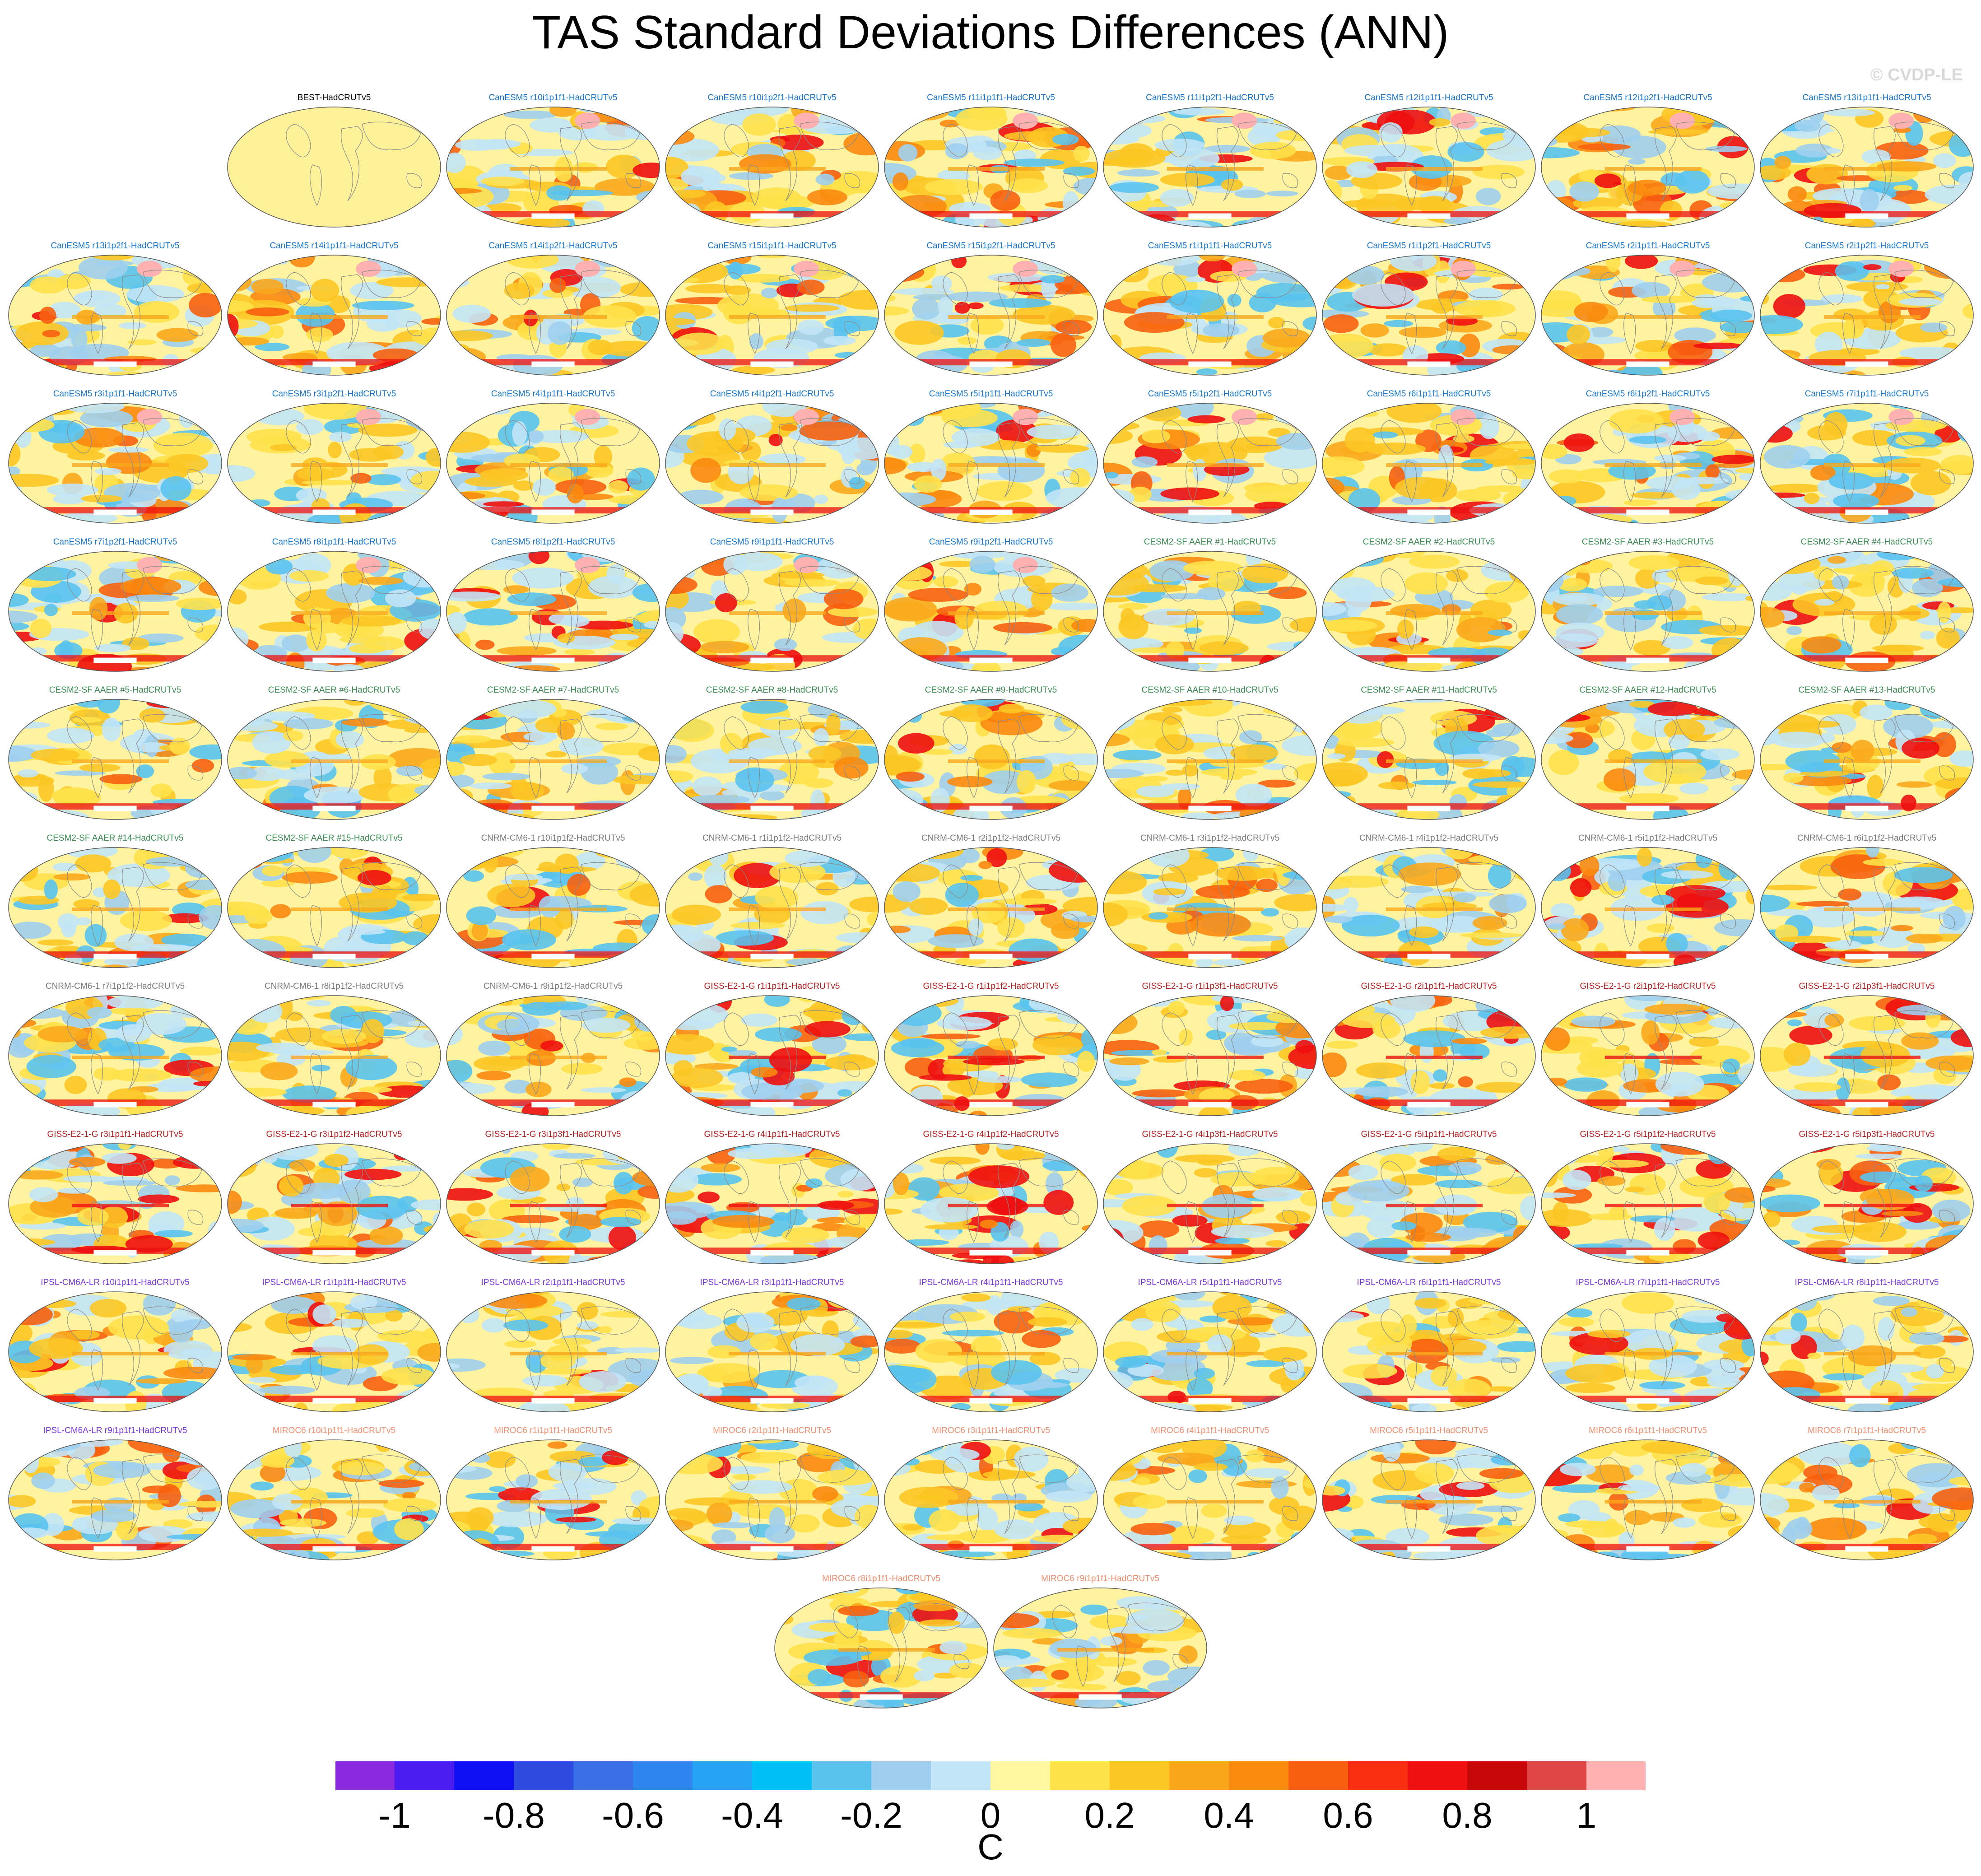 This screenshot has width=1981, height=1876. I want to click on map-panel: MIROC6 r3i1p1f1-HadCRUTv5, so click(991, 1493).